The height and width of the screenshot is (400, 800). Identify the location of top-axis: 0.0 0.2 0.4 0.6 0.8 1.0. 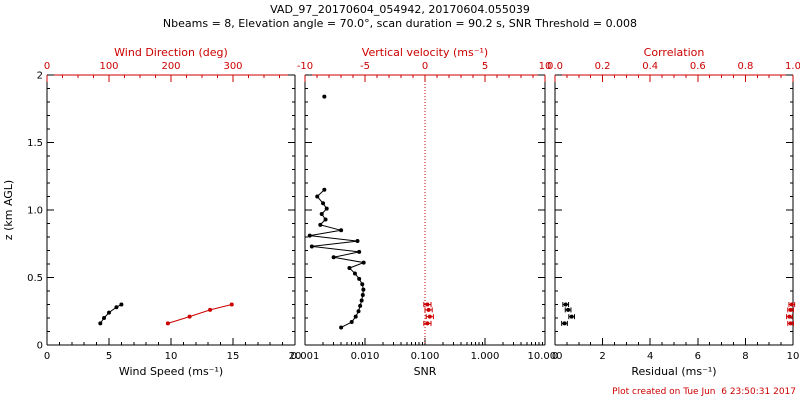
(673, 71).